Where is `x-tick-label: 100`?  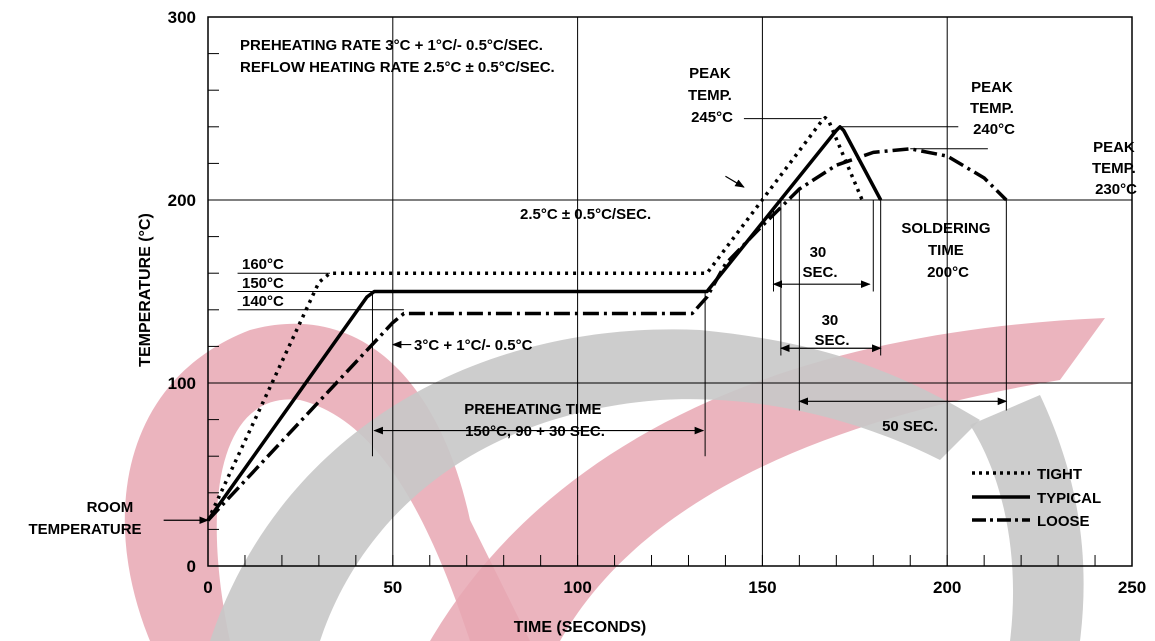 x-tick-label: 100 is located at coordinates (577, 587).